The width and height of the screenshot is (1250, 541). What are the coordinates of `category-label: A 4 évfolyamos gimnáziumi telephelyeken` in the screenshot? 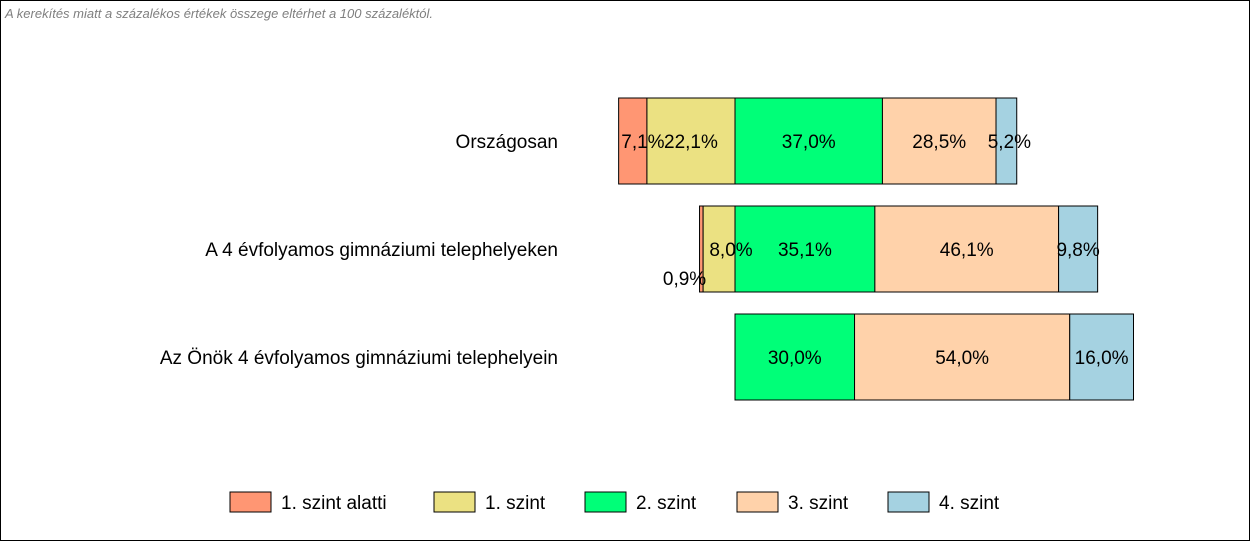 It's located at (381, 250).